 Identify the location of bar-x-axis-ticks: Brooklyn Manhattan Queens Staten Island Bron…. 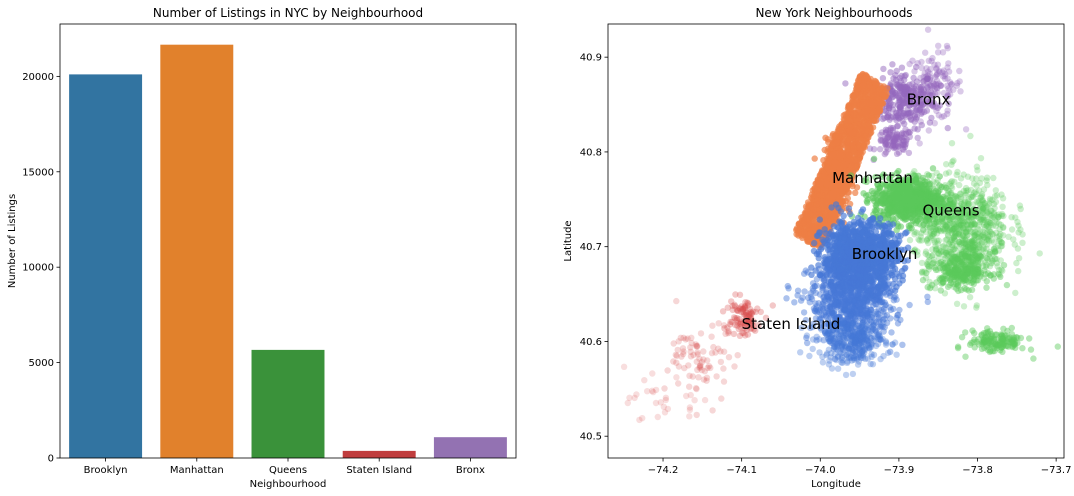
(284, 467).